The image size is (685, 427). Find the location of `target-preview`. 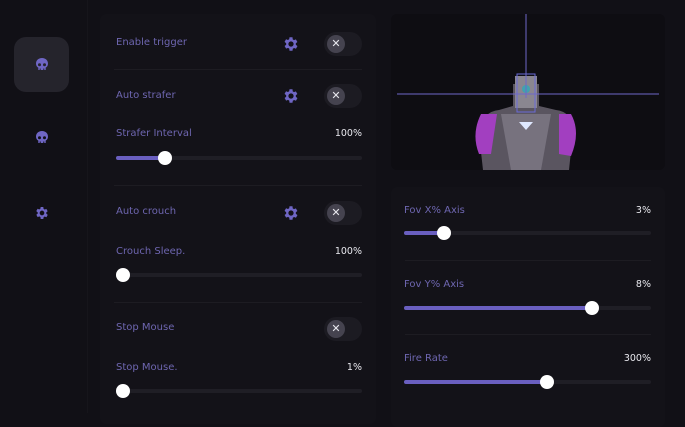

target-preview is located at coordinates (528, 92).